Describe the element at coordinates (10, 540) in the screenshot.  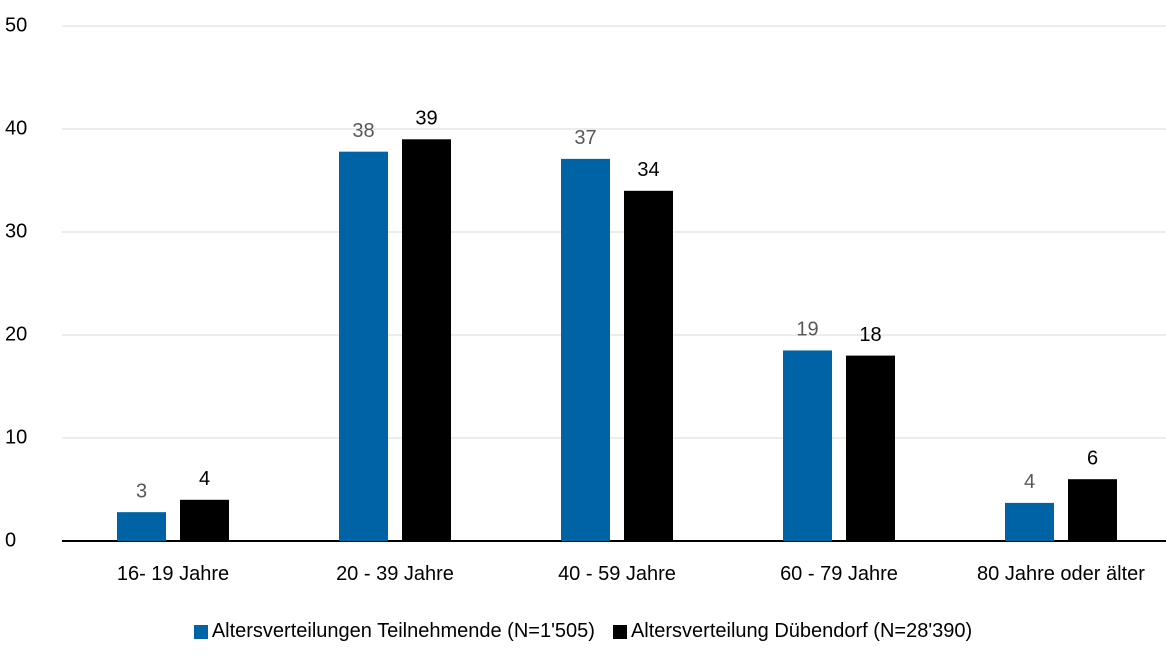
I see `y-tick-label: 0` at that location.